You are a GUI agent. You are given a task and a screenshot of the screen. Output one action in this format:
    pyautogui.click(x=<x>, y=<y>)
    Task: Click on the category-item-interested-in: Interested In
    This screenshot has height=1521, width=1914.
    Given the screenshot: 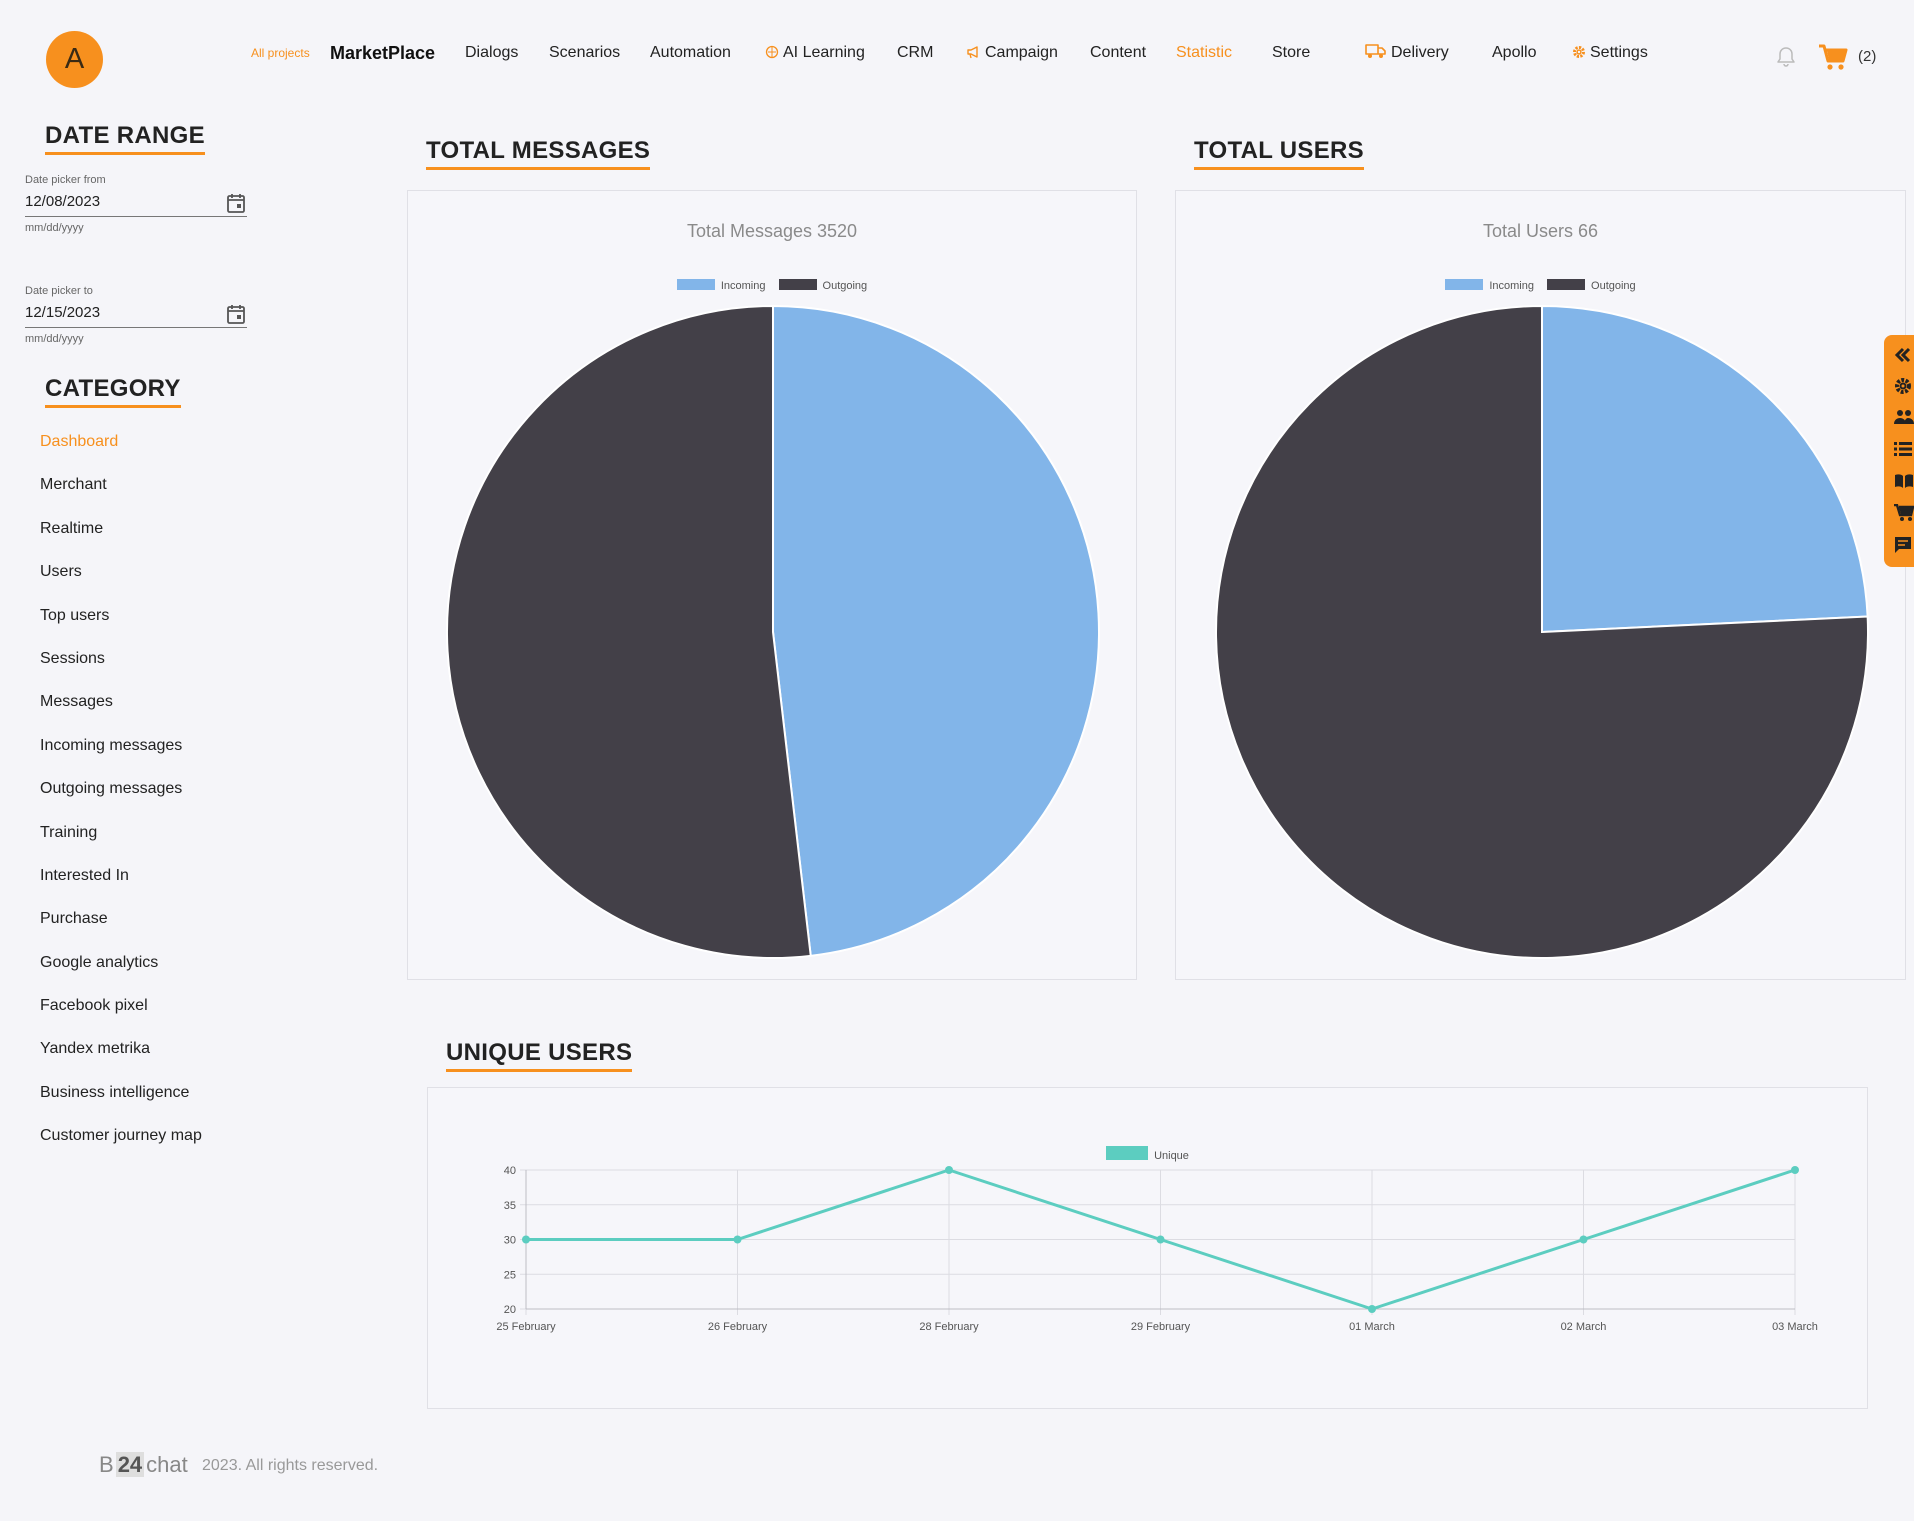 What is the action you would take?
    pyautogui.click(x=84, y=875)
    